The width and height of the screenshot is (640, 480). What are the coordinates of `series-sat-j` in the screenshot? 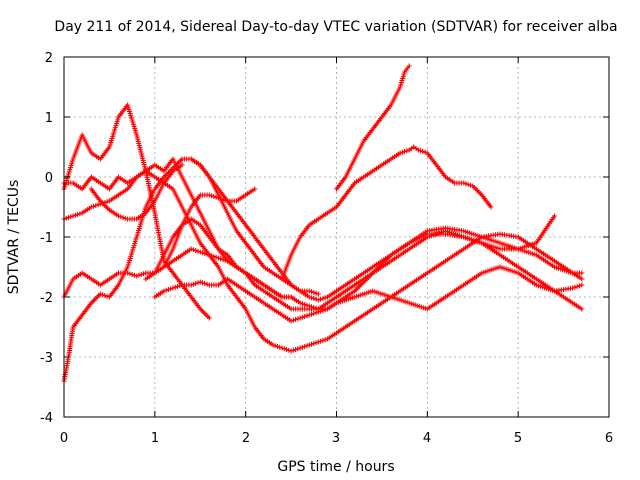 It's located at (373, 127).